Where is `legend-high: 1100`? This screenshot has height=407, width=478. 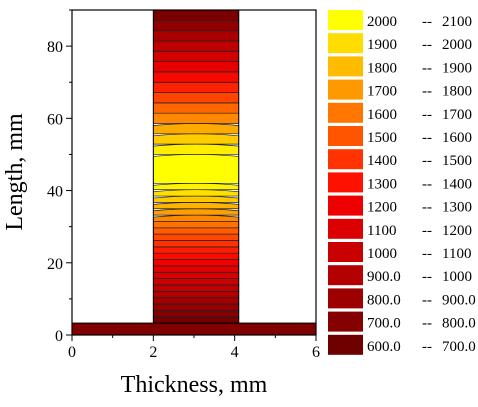
legend-high: 1100 is located at coordinates (456, 254).